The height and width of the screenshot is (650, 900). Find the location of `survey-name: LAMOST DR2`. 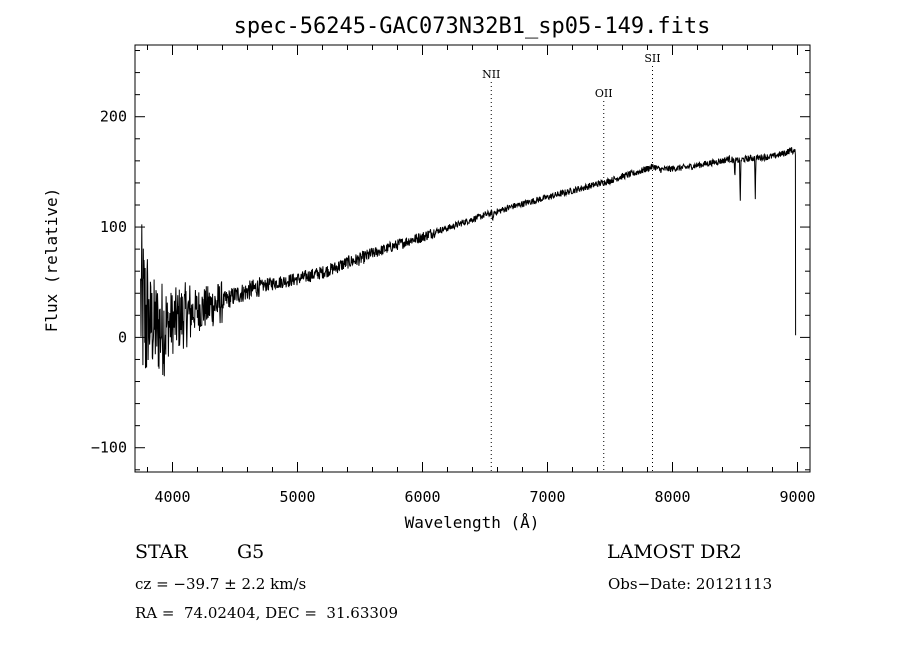

survey-name: LAMOST DR2 is located at coordinates (674, 552).